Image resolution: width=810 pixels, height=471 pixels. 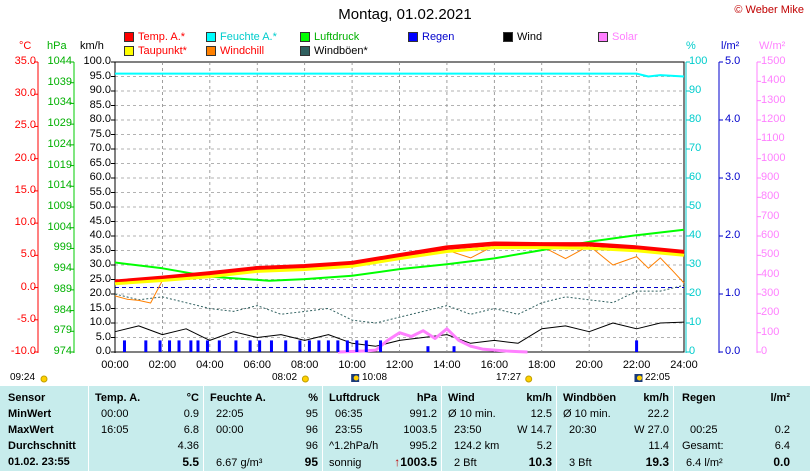 I want to click on gust-unit: km/h, so click(x=656, y=398).